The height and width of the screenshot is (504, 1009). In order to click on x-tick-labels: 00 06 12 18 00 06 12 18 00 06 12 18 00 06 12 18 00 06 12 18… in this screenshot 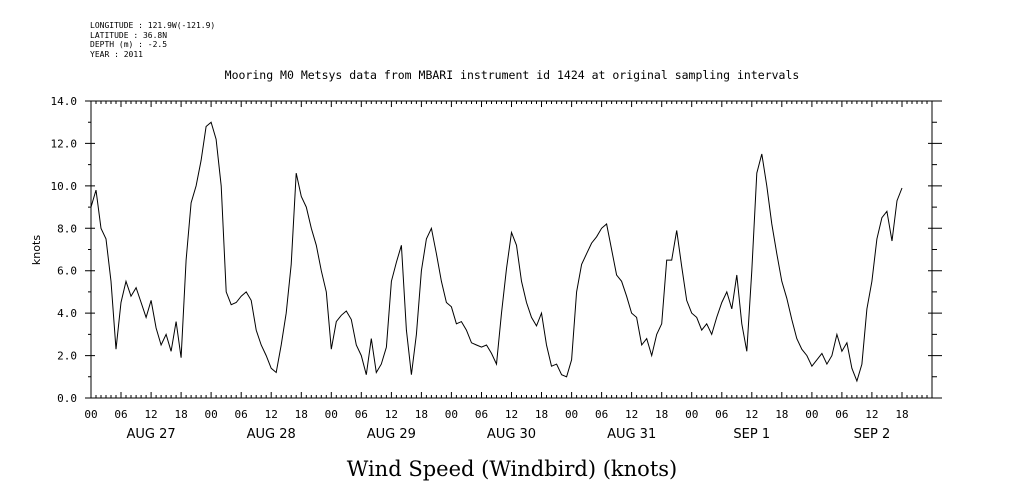, I will do `click(496, 414)`.